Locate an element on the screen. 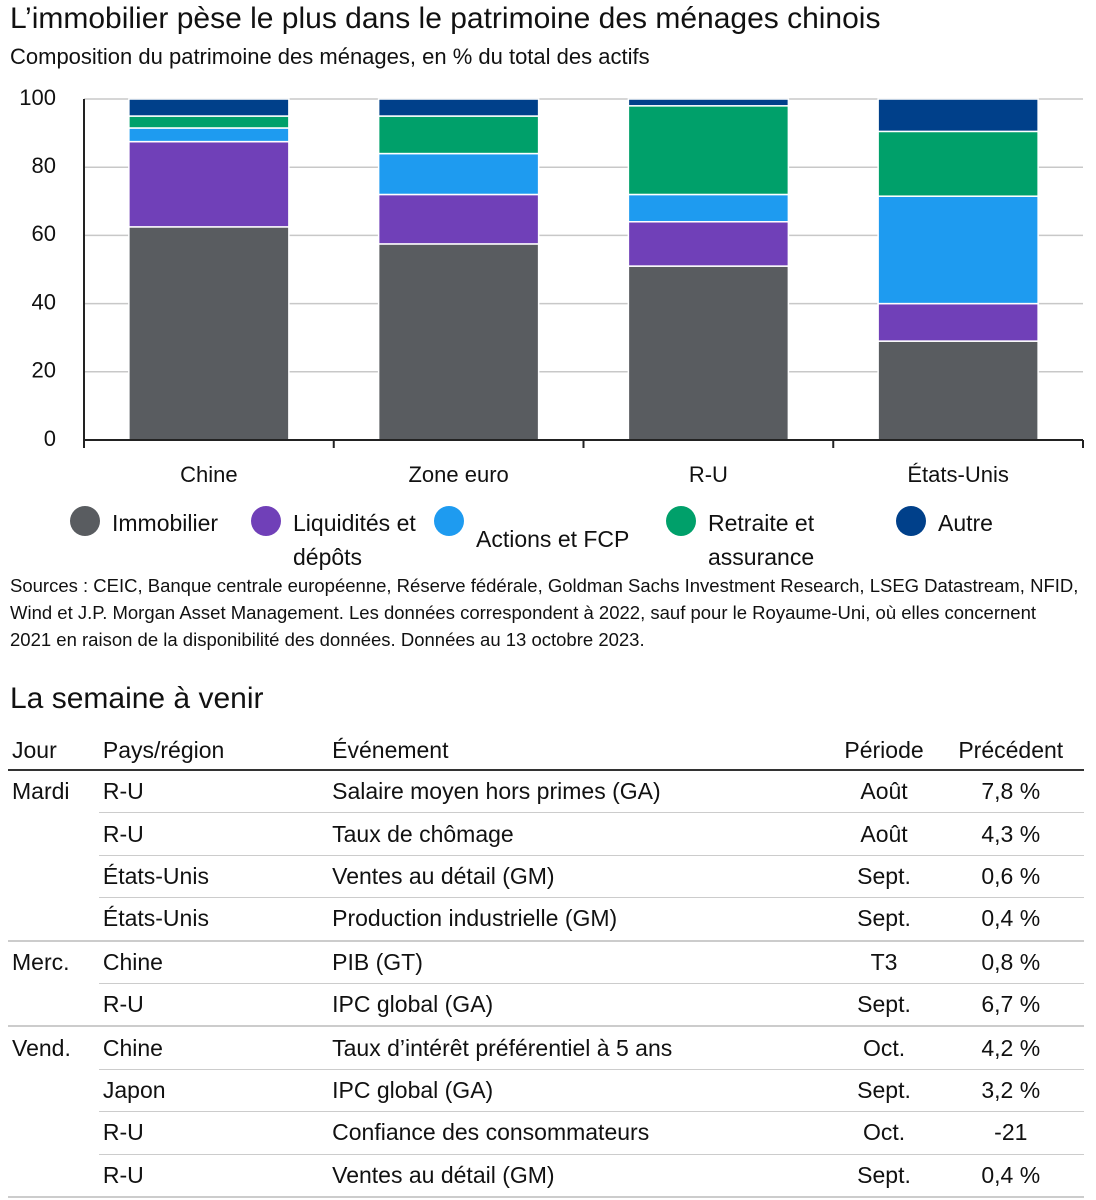  table-row: Japon IPC global (GA) Sept. 3,2 % is located at coordinates (546, 1090).